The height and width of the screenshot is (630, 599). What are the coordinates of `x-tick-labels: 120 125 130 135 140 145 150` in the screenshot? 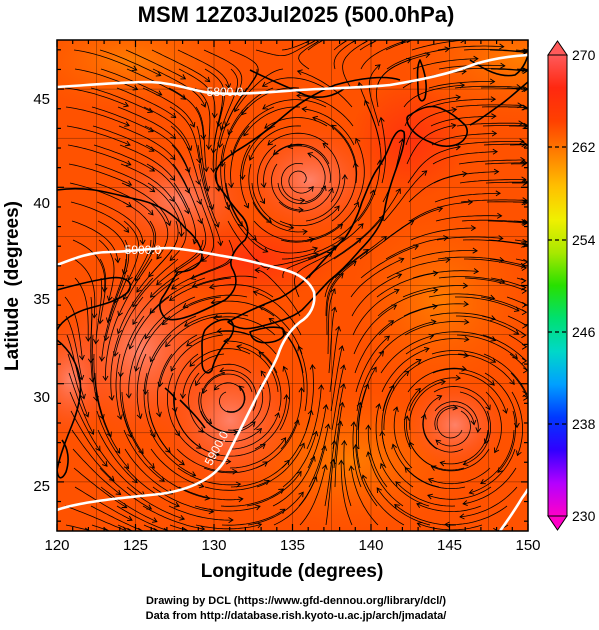 It's located at (292, 545).